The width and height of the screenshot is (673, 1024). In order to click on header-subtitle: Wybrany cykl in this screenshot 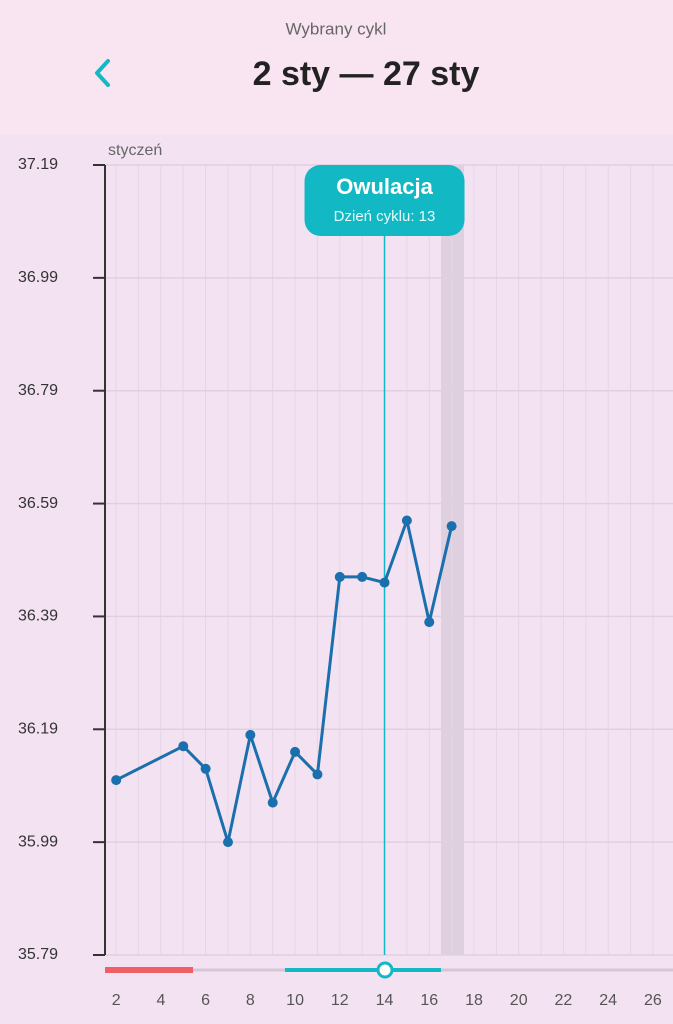, I will do `click(336, 28)`.